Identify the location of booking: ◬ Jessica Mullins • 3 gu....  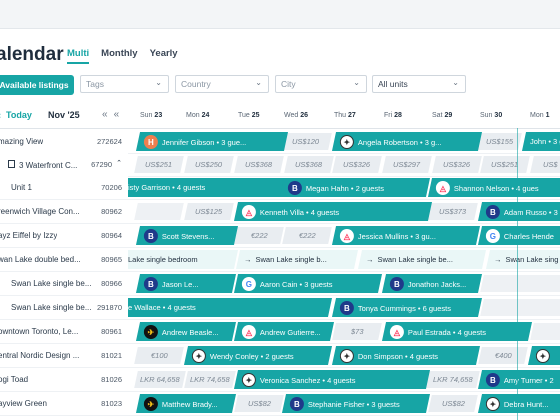
(406, 235).